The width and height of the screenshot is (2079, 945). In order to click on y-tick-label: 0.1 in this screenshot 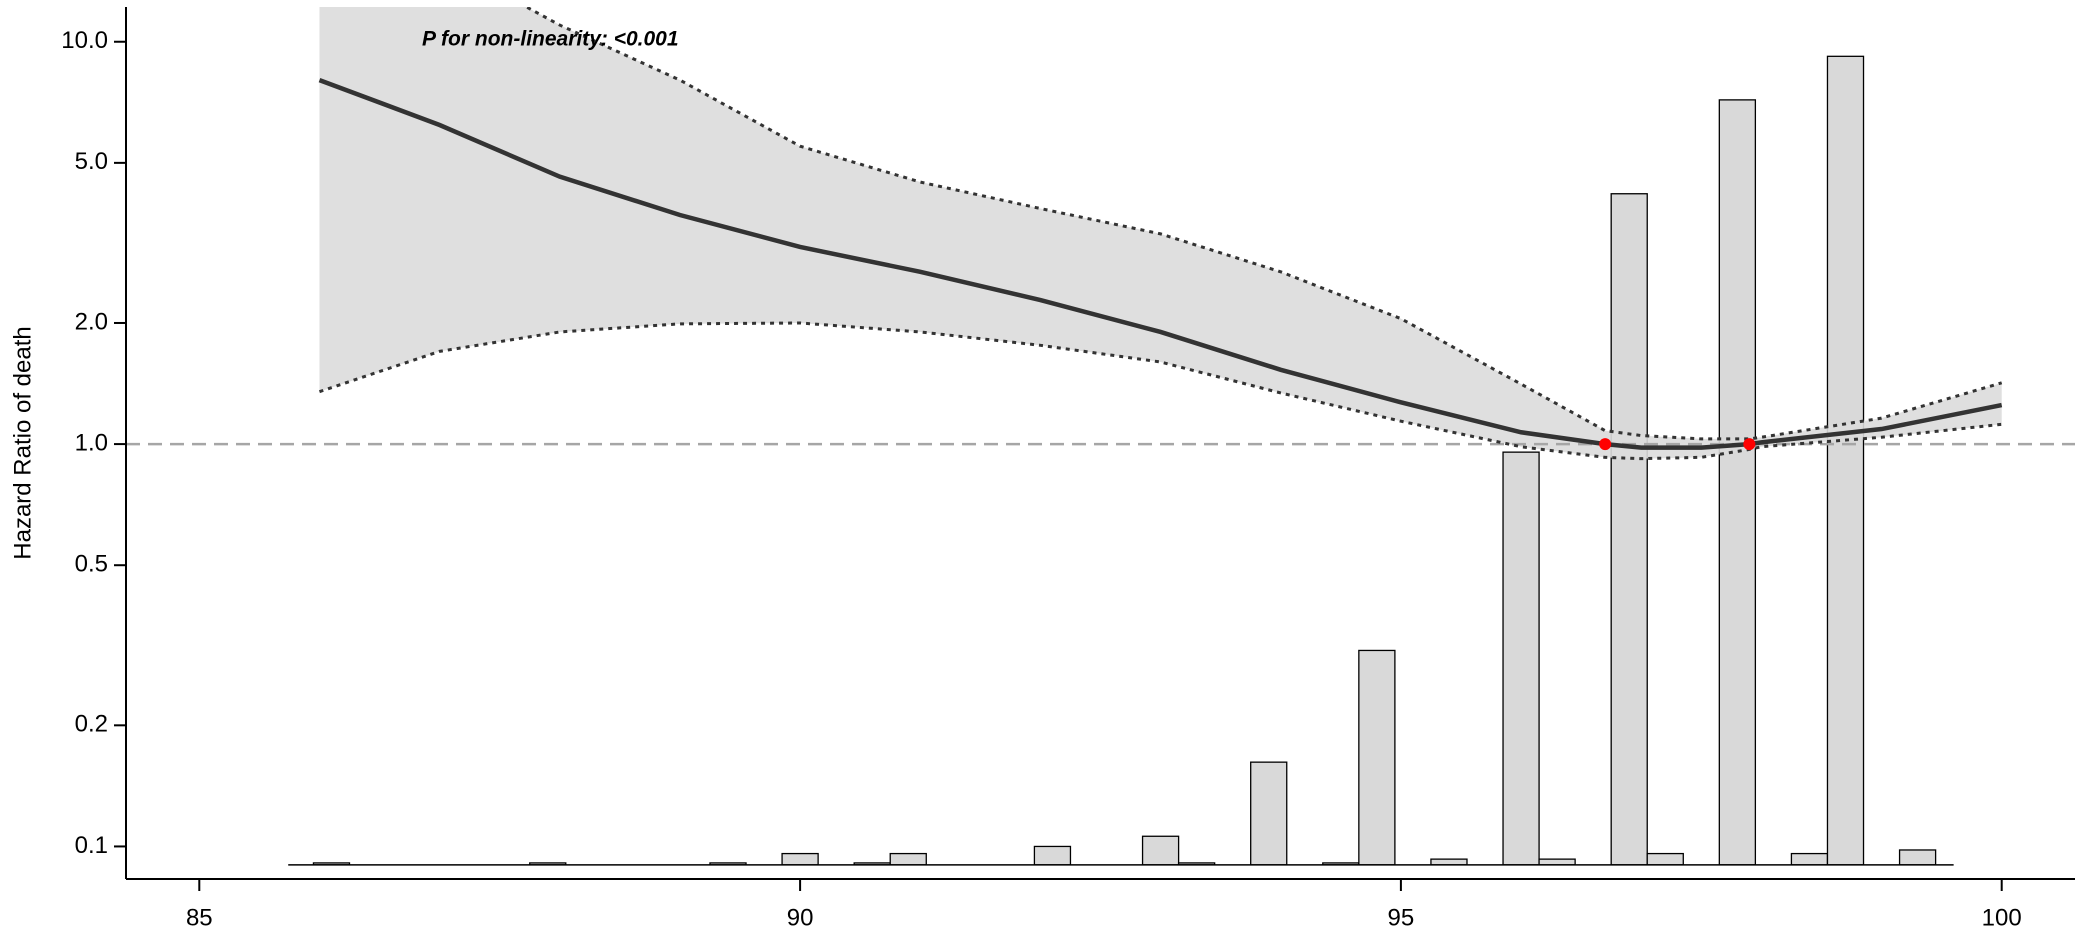, I will do `click(91, 845)`.